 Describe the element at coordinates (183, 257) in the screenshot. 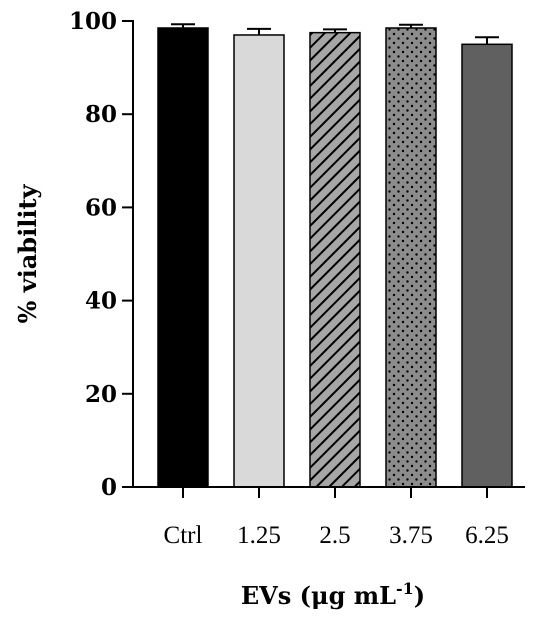

I see `bar-Ctrl` at that location.